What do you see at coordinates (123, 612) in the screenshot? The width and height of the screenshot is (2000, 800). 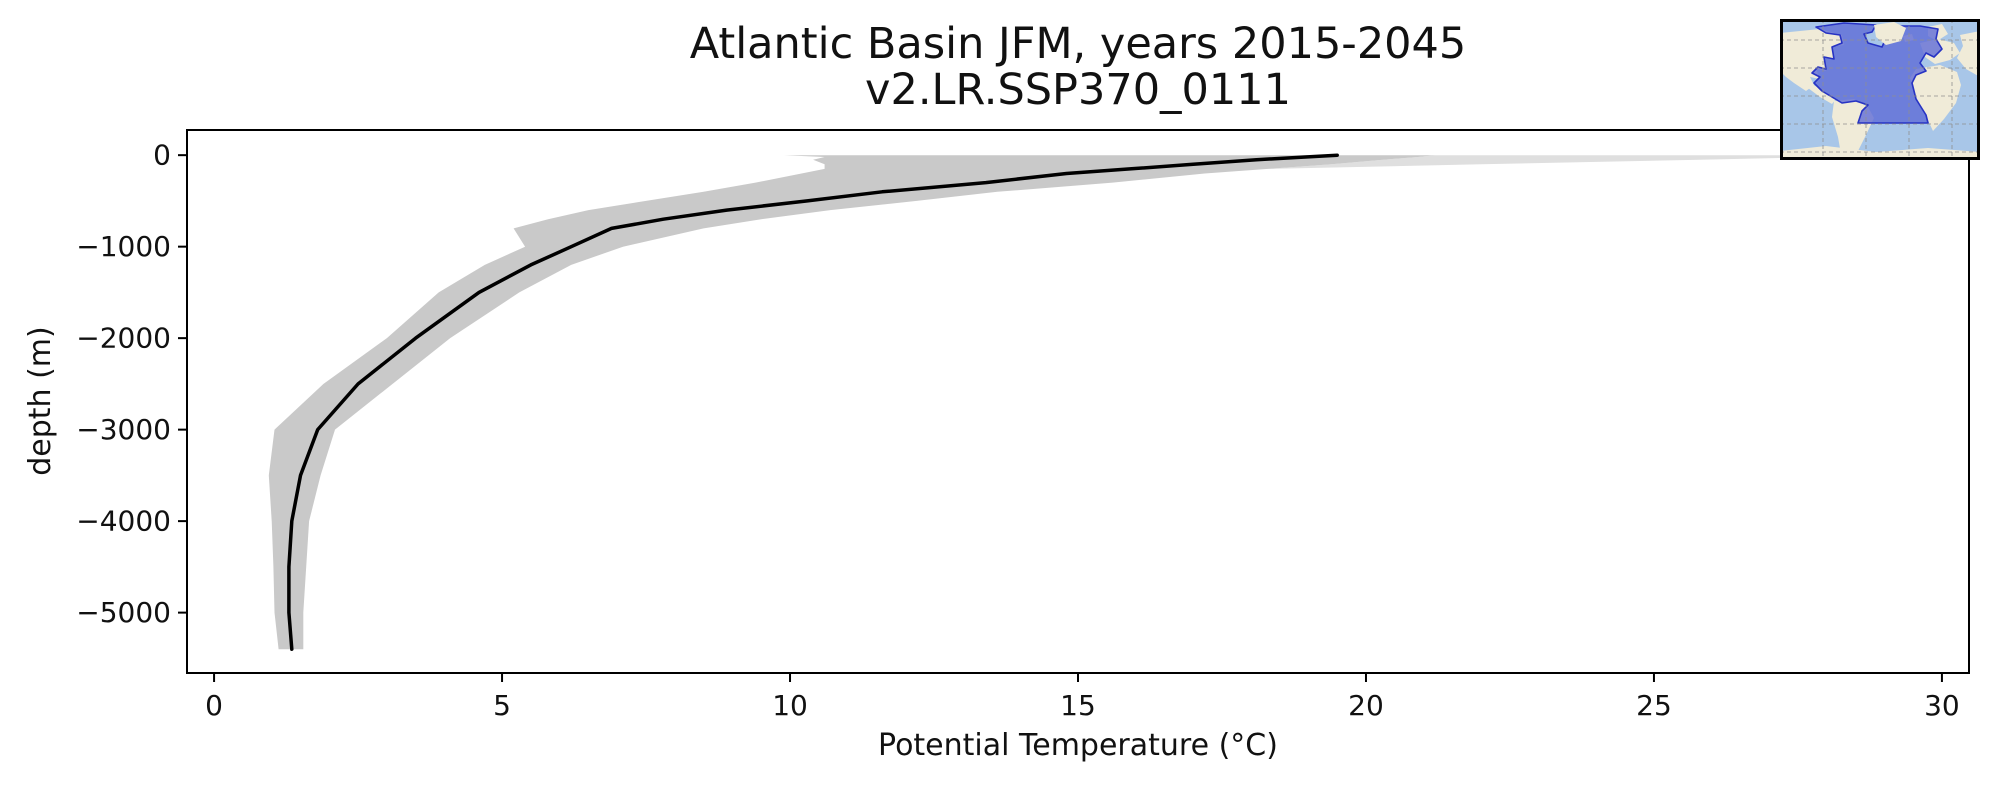 I see `y-tick-label: −5000` at bounding box center [123, 612].